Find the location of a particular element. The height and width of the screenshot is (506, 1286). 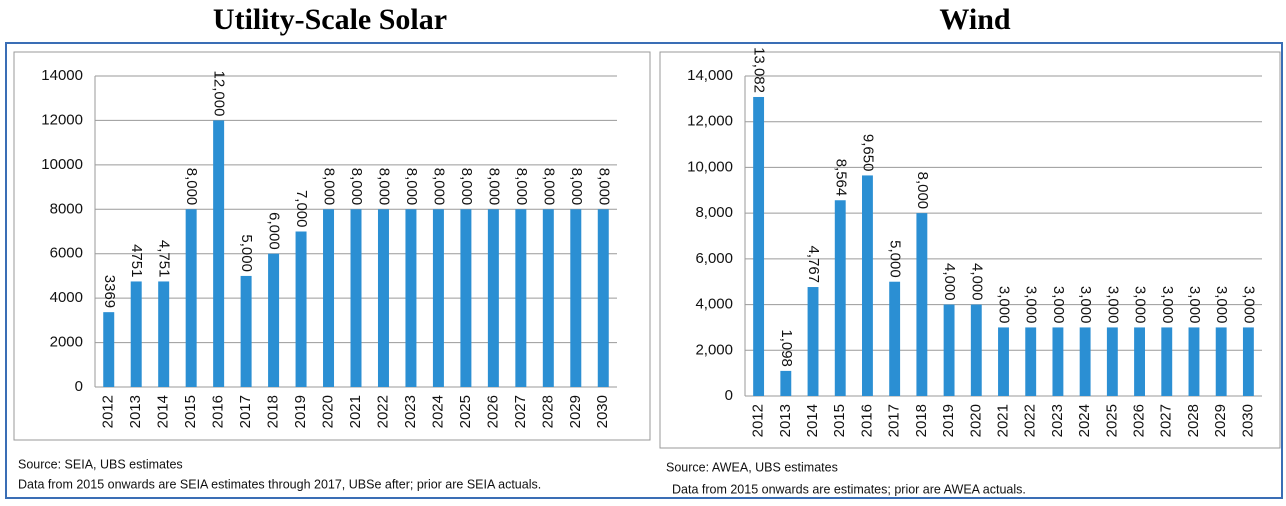

y-tick-label: 2000 is located at coordinates (66, 342).